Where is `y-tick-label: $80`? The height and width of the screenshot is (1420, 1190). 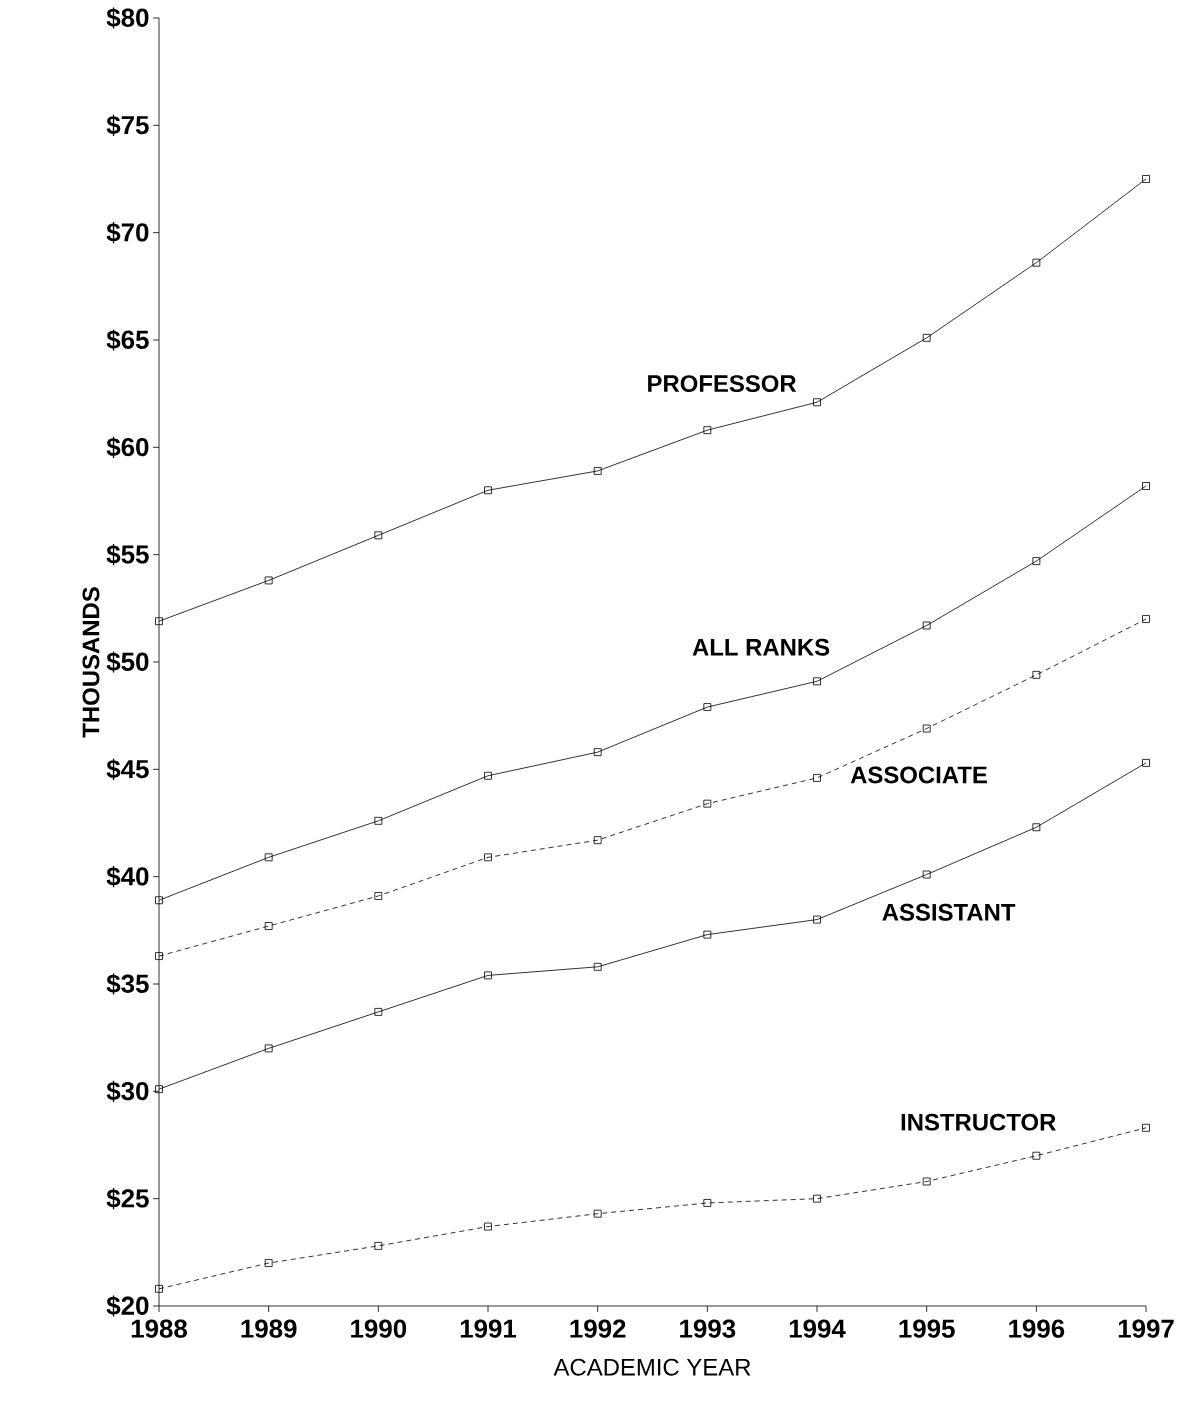
y-tick-label: $80 is located at coordinates (127, 18).